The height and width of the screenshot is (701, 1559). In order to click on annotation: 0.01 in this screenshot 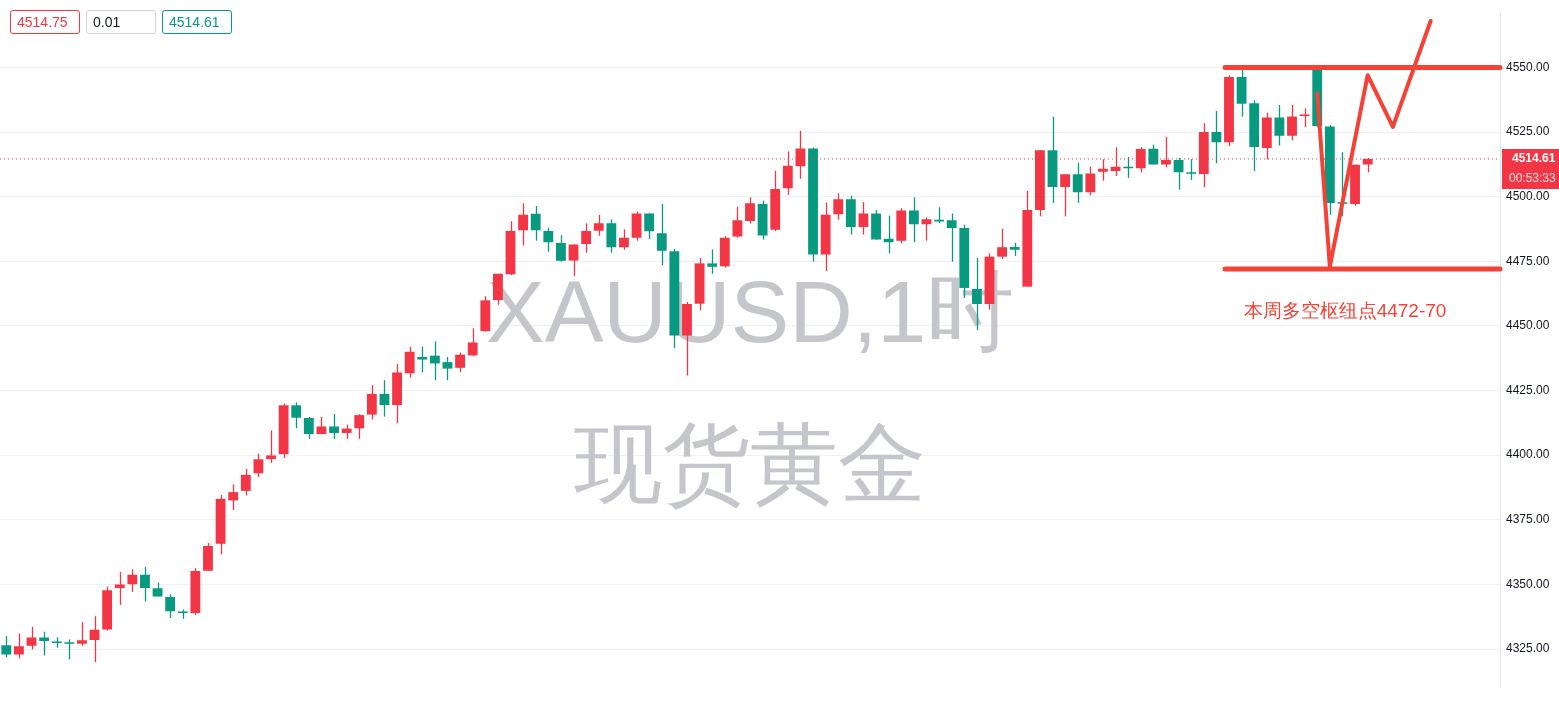, I will do `click(121, 22)`.